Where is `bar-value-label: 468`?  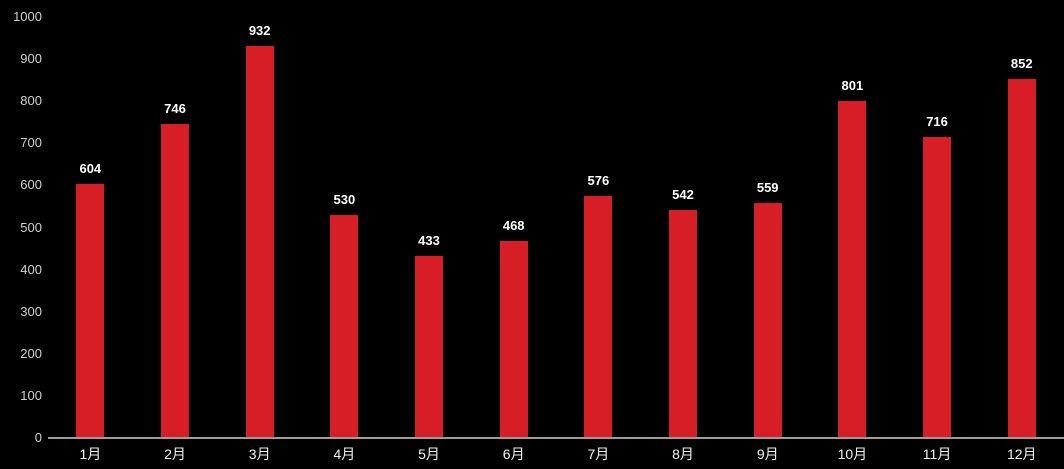 bar-value-label: 468 is located at coordinates (513, 225).